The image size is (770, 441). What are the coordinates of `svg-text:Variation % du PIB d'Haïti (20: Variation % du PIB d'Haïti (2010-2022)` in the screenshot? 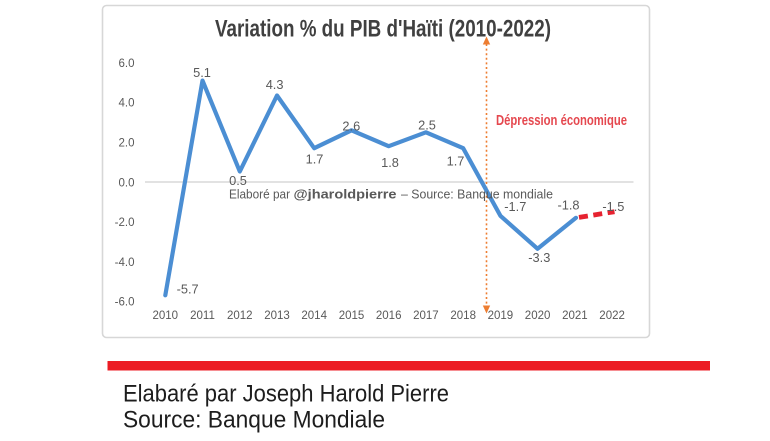 It's located at (383, 29).